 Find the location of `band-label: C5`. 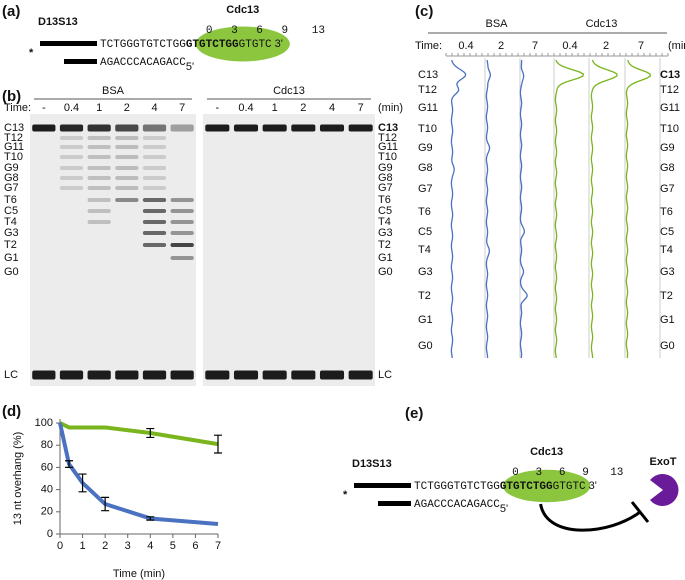

band-label: C5 is located at coordinates (385, 211).